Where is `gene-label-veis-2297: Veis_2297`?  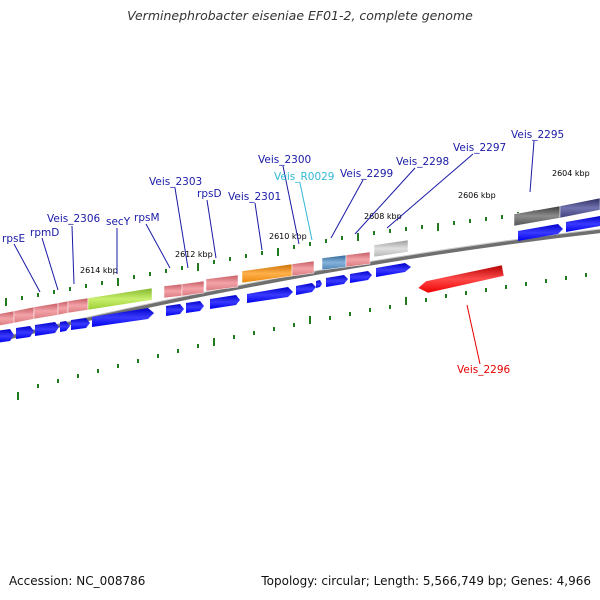
gene-label-veis-2297: Veis_2297 is located at coordinates (479, 148).